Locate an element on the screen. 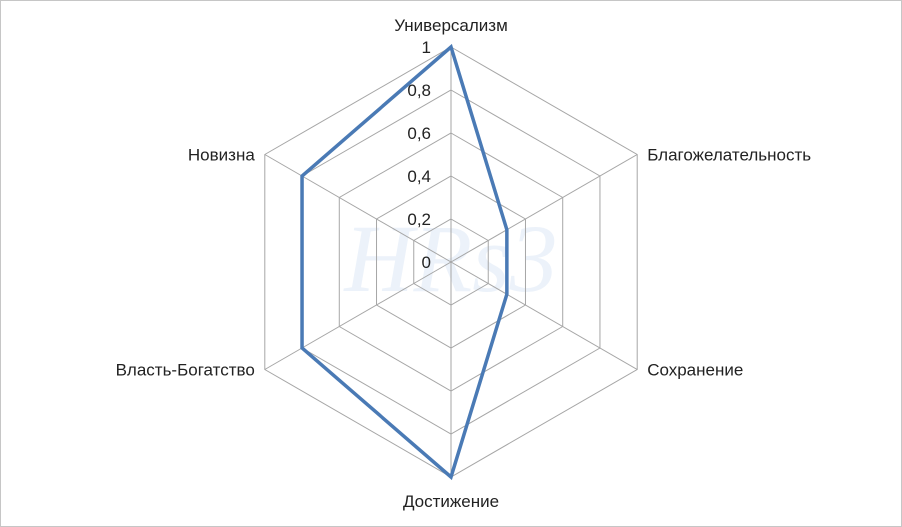 This screenshot has height=527, width=902. axis-label: Власть-Богатство is located at coordinates (185, 370).